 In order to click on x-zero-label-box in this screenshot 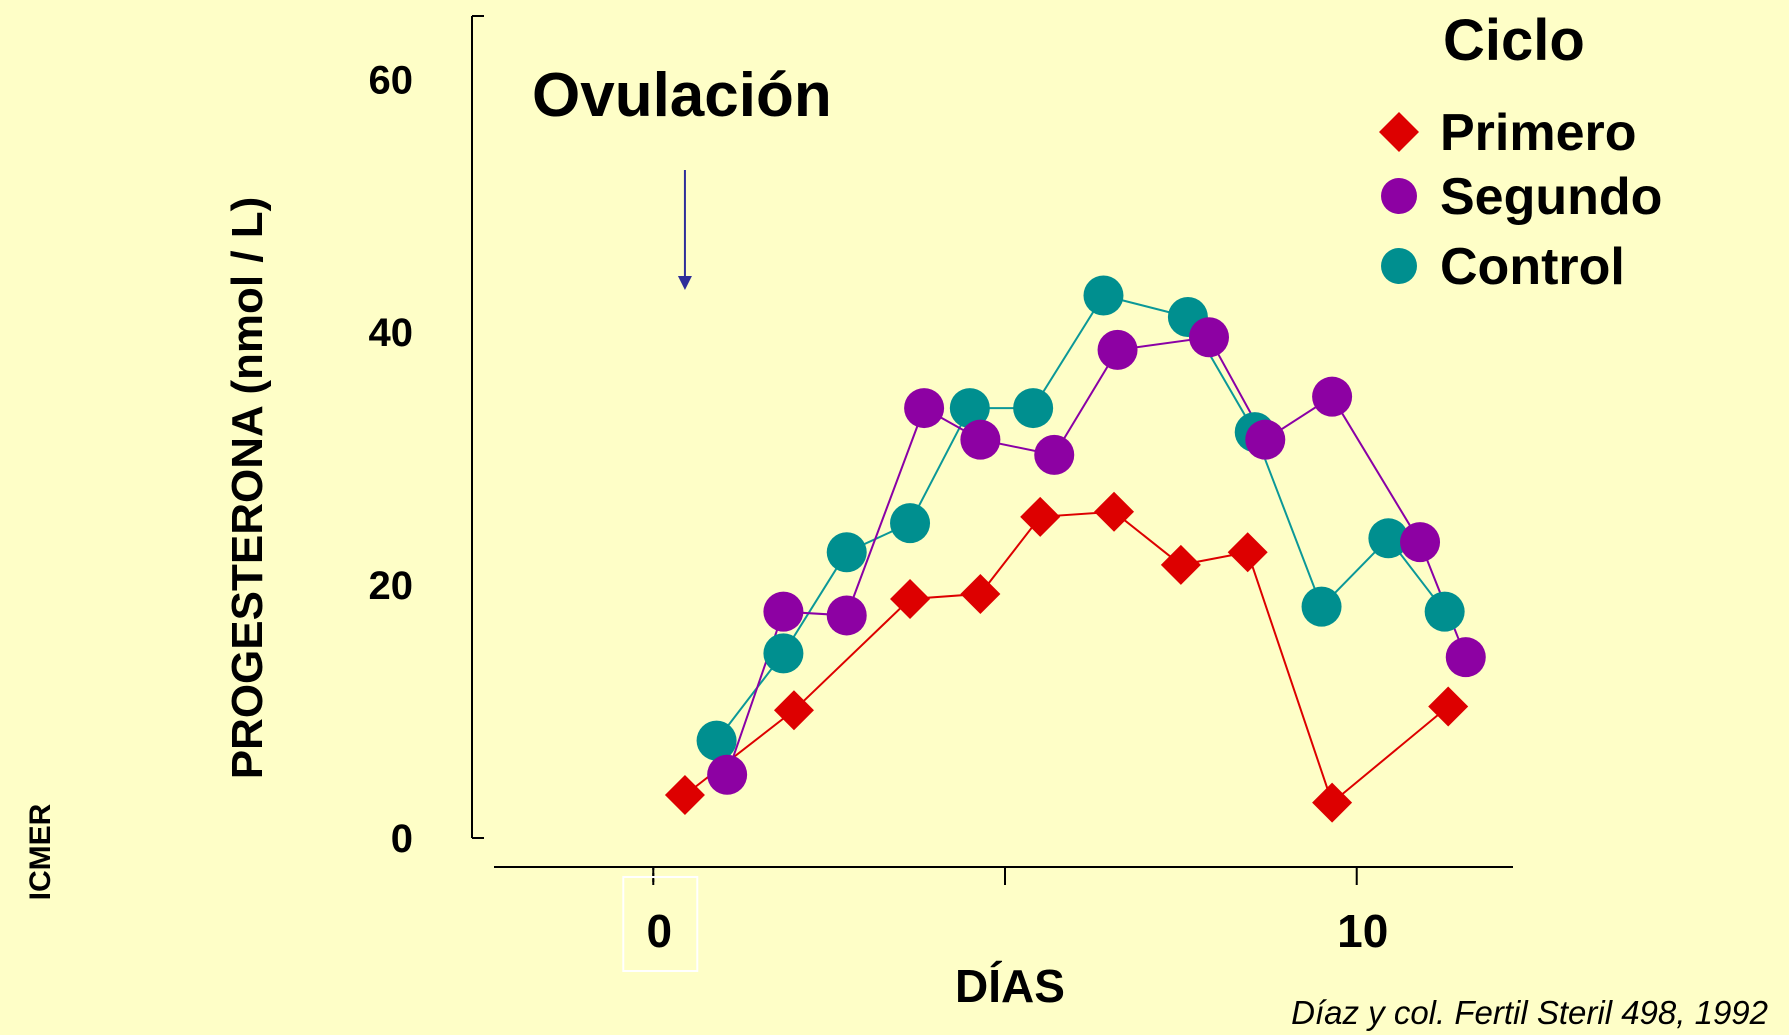, I will do `click(660, 924)`.